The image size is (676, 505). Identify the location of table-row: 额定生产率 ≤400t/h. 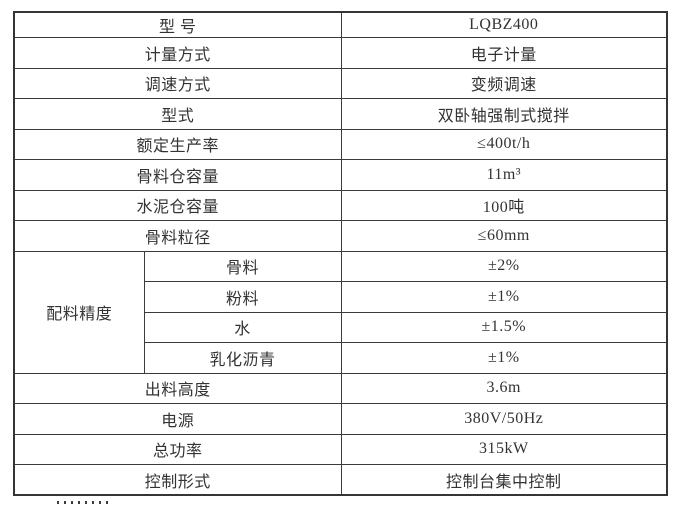
(340, 144).